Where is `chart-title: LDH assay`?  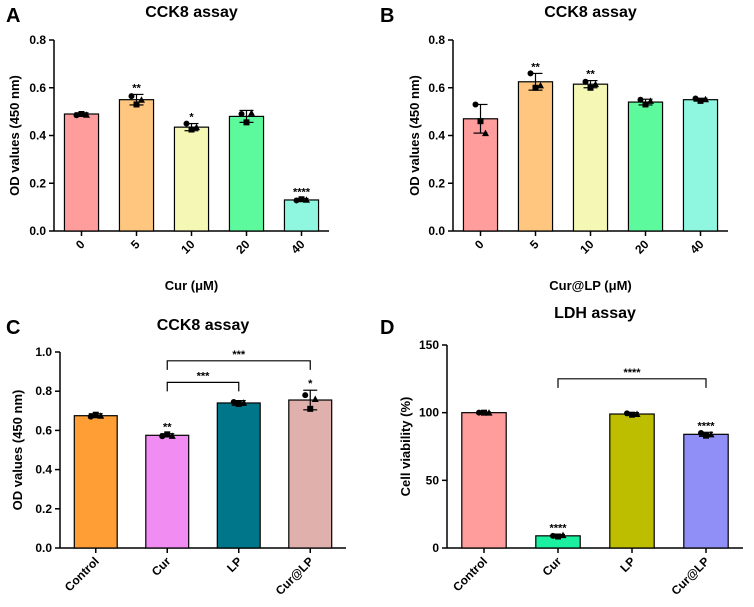
chart-title: LDH assay is located at coordinates (595, 313).